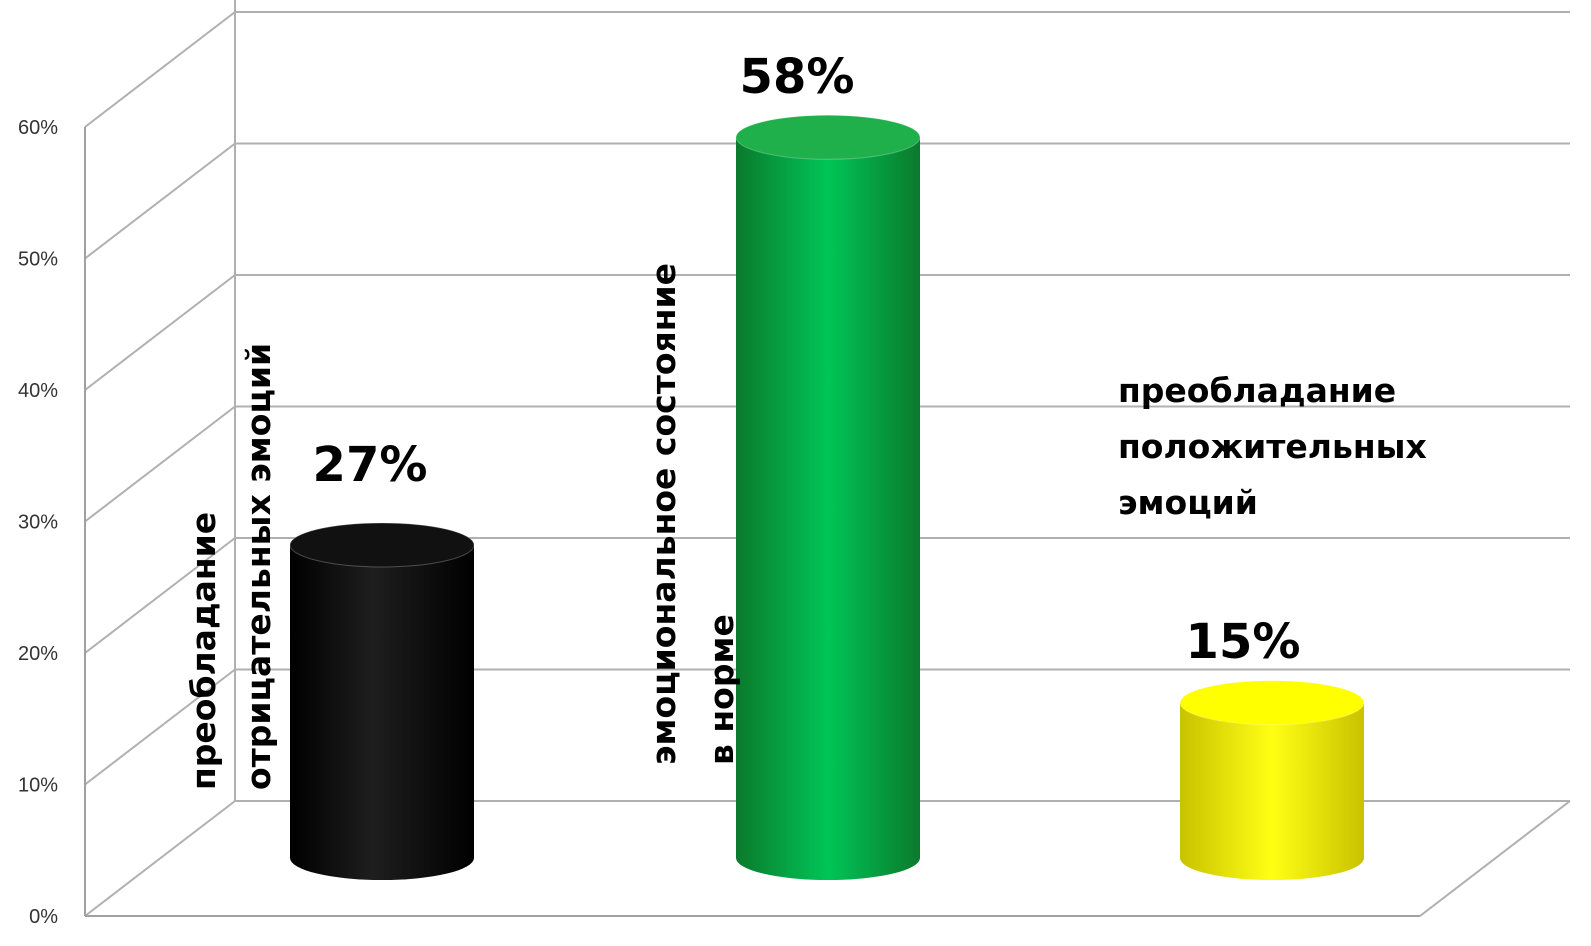  I want to click on data-label: 27%, so click(370, 465).